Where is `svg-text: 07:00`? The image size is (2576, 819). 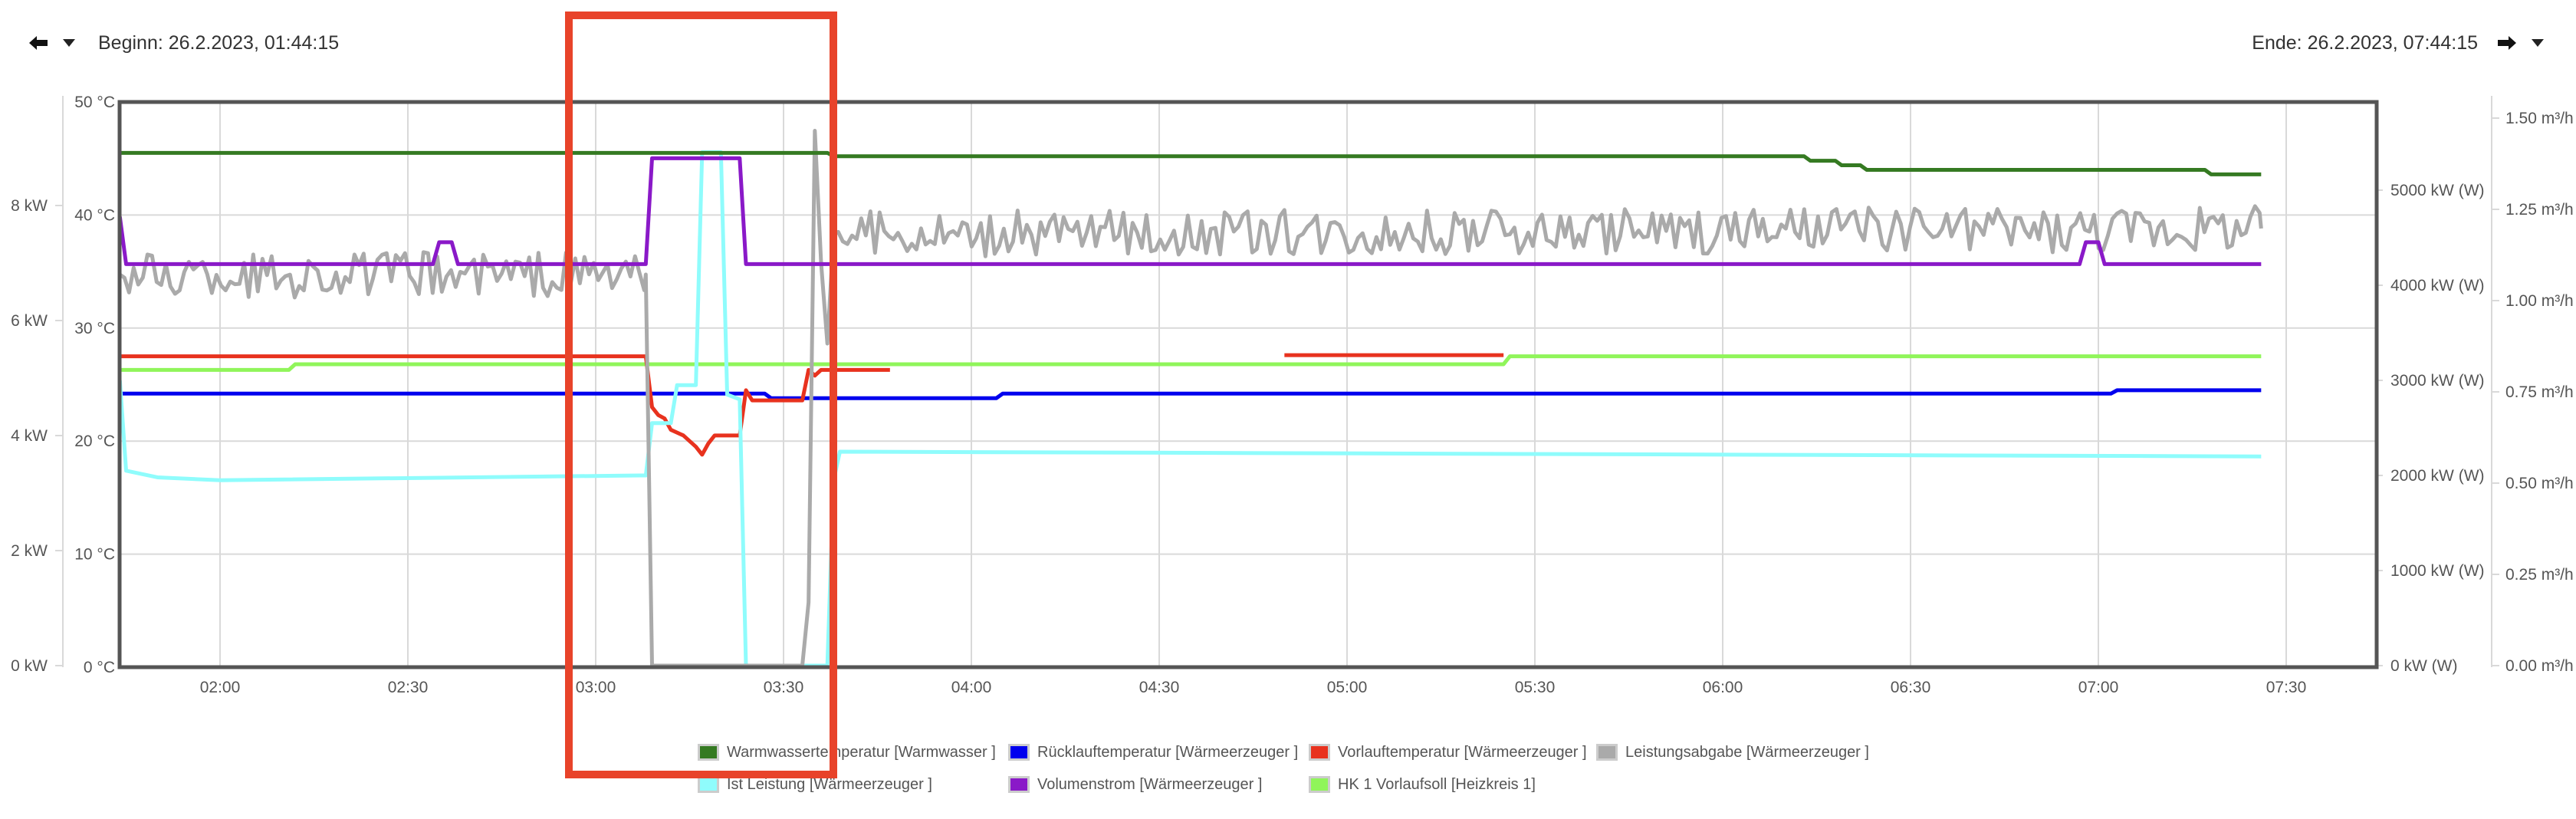 svg-text: 07:00 is located at coordinates (2099, 688).